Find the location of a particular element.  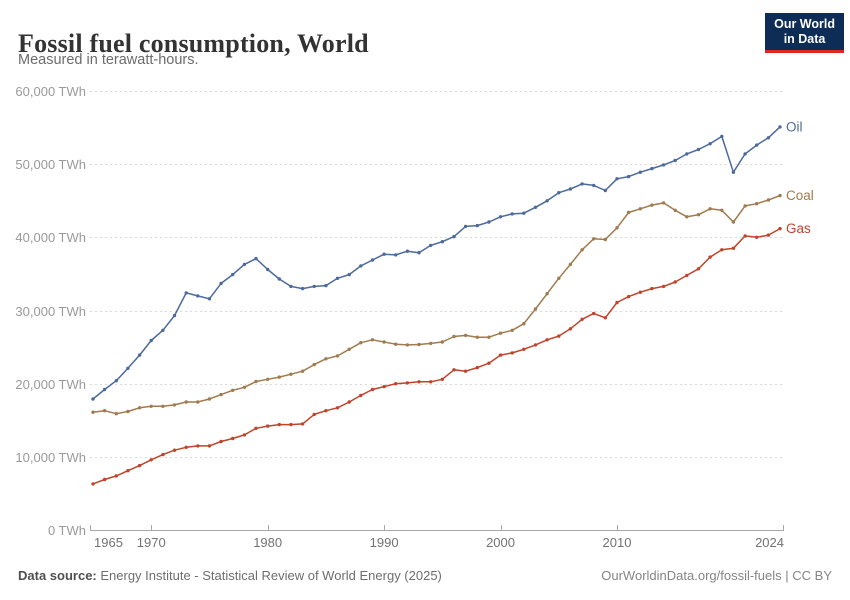

series-point-oil-1983 is located at coordinates (302, 288).